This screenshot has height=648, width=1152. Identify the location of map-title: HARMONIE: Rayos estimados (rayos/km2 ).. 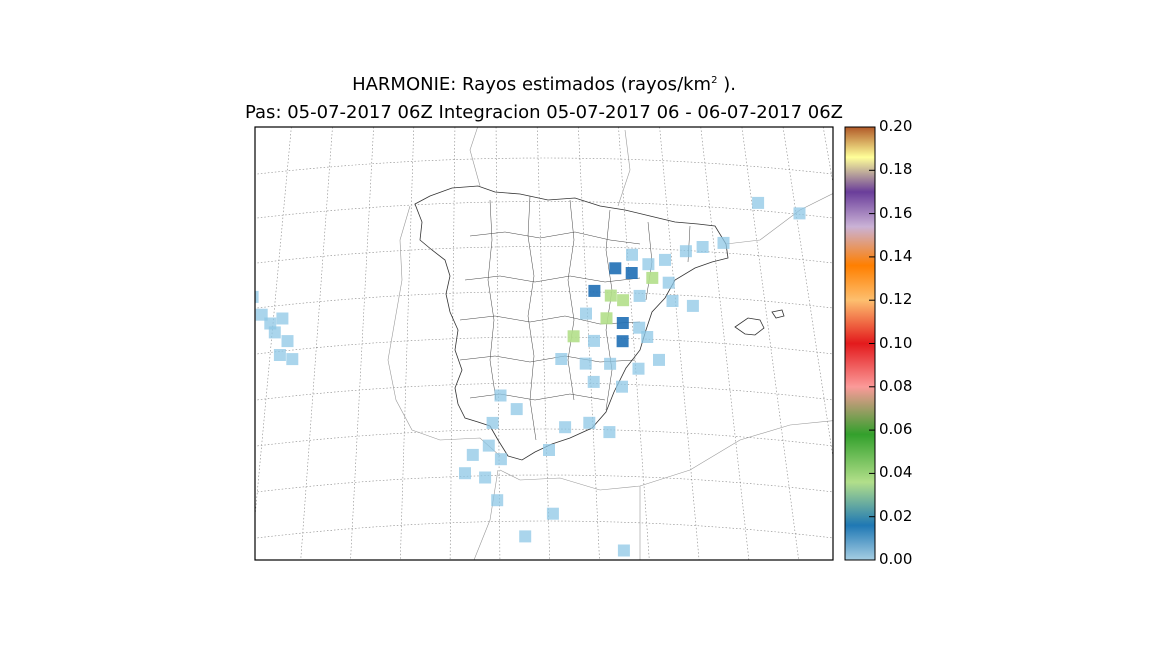
(544, 84).